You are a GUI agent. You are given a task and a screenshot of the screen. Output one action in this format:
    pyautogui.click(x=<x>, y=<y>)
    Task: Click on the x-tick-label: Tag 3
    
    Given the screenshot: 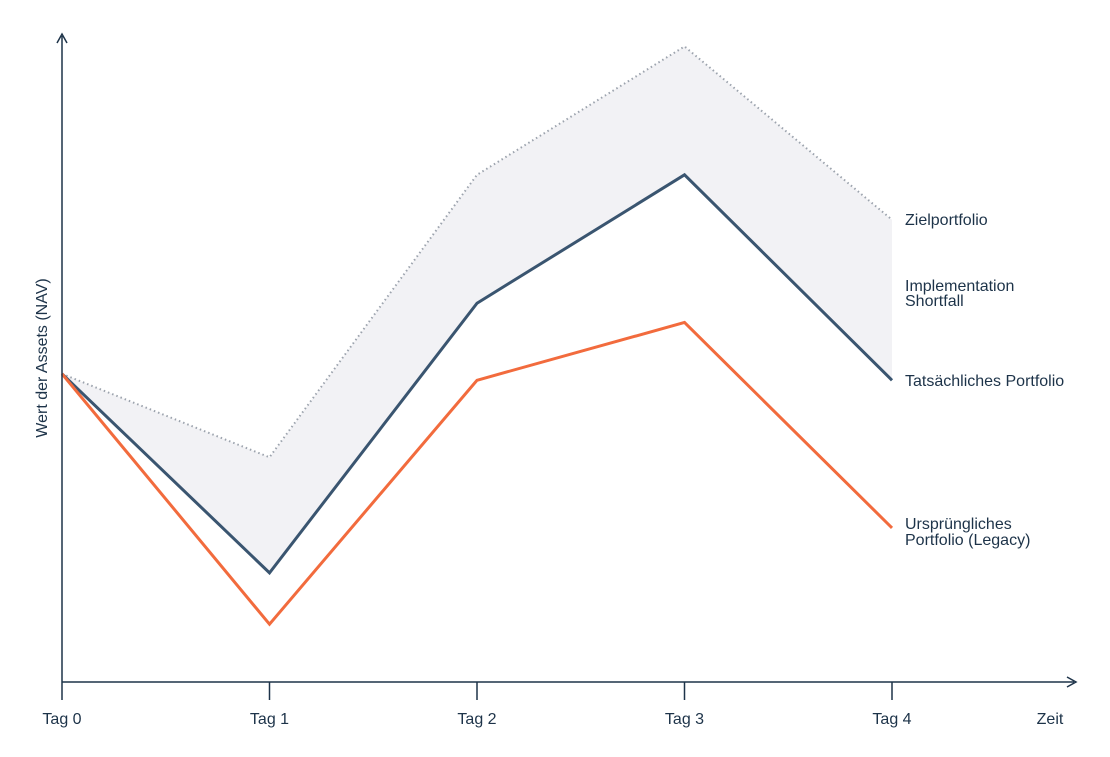 What is the action you would take?
    pyautogui.click(x=684, y=719)
    